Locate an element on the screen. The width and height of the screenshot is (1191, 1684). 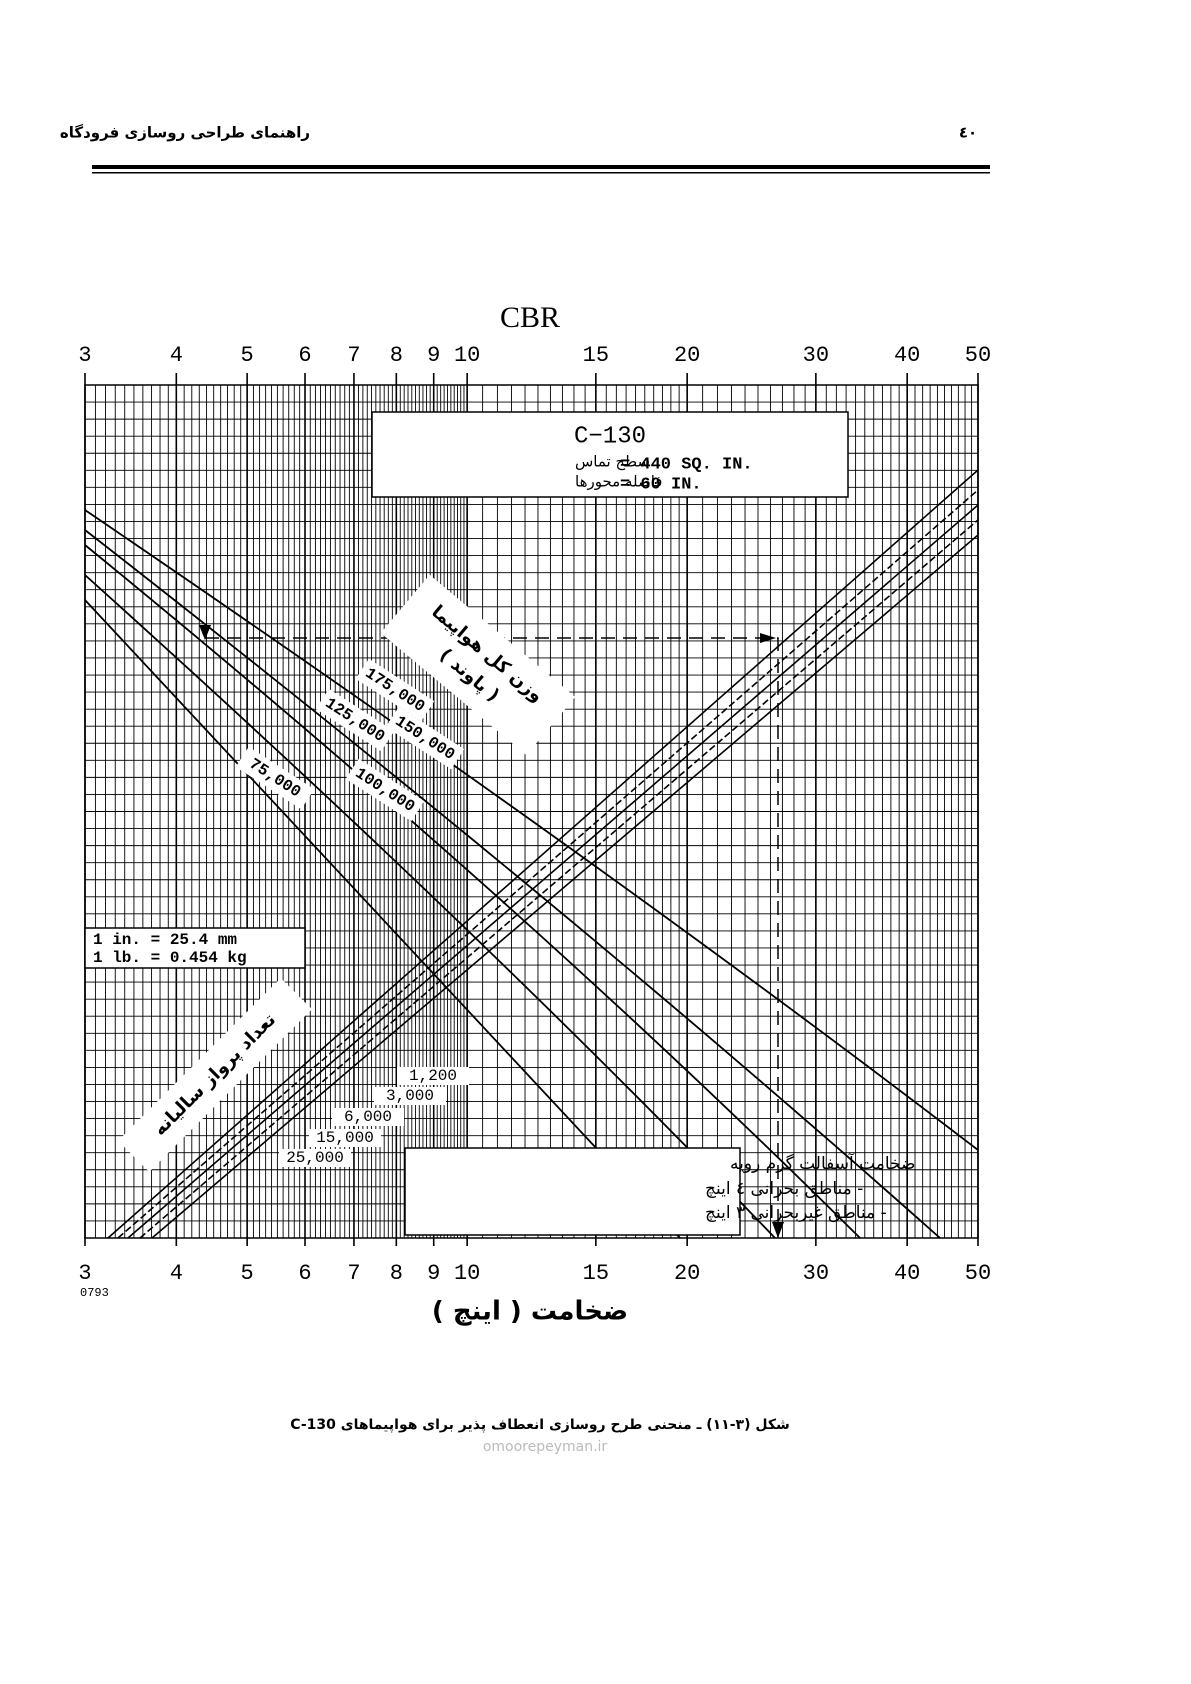
x-axis-label: ضخامت ( اینچ ) is located at coordinates (530, 1312).